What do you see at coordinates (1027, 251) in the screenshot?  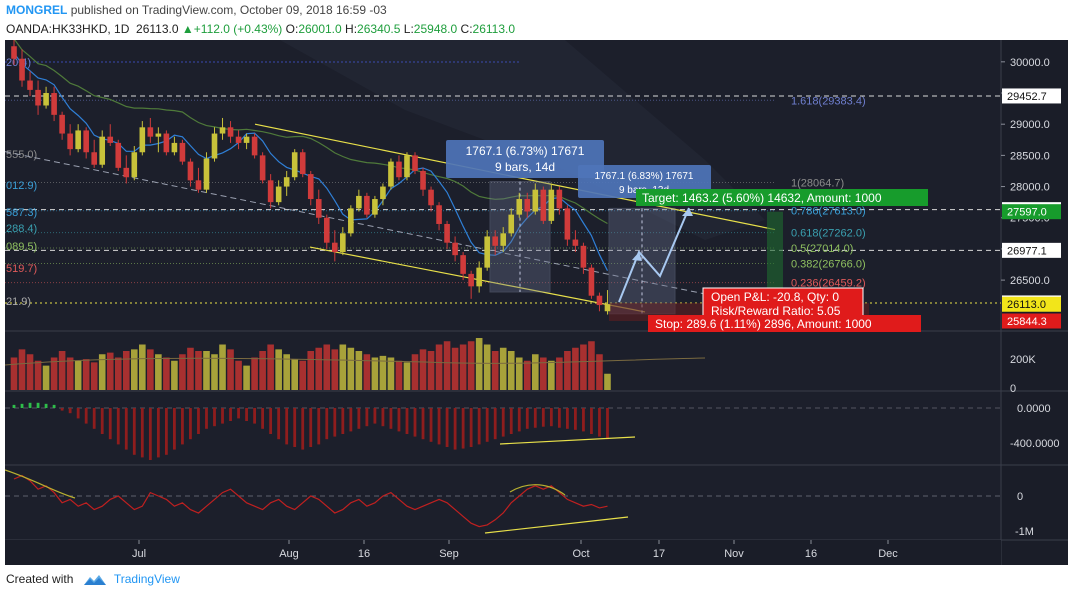 I see `price-axis-badge-text: 26977.1` at bounding box center [1027, 251].